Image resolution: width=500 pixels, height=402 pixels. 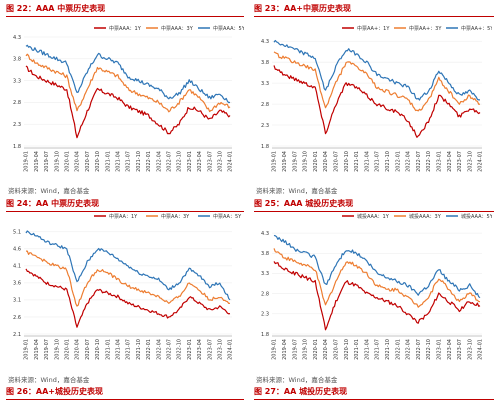 I want to click on legend-label-1: 中票AA+：1Y, so click(x=373, y=28).